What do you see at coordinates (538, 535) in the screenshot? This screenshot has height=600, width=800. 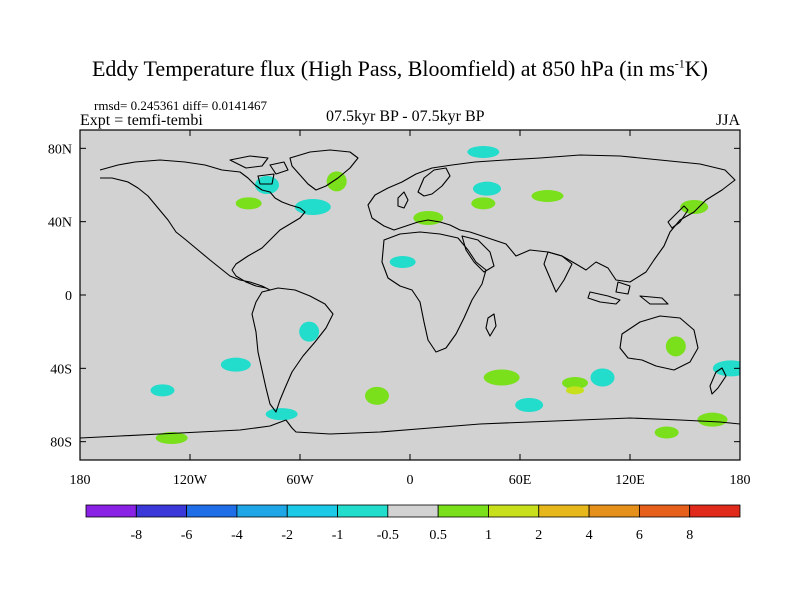 I see `colorbar-label: 2` at bounding box center [538, 535].